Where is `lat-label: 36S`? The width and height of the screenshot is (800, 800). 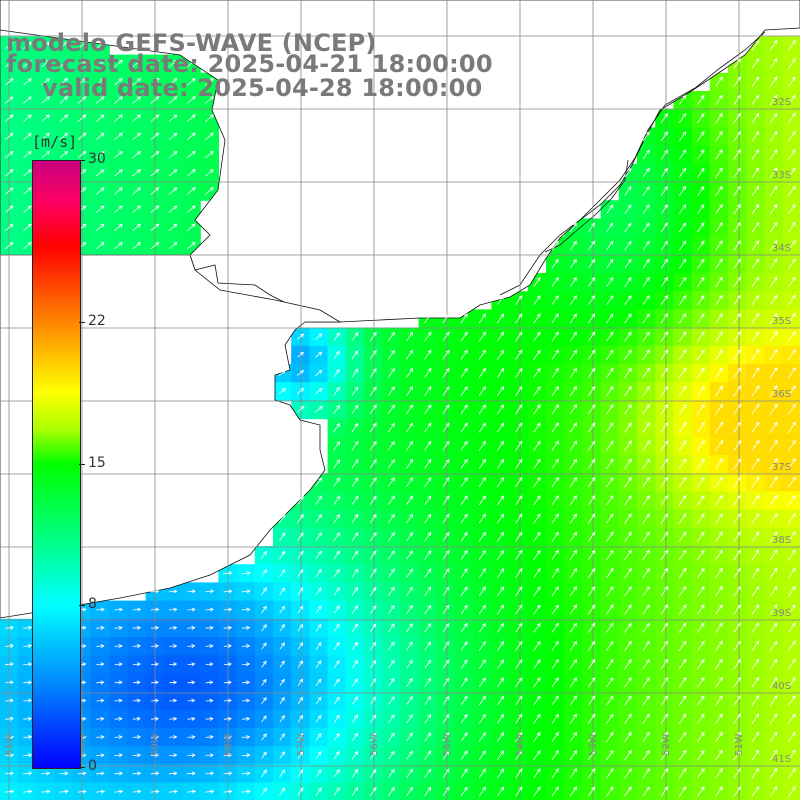 lat-label: 36S is located at coordinates (781, 394).